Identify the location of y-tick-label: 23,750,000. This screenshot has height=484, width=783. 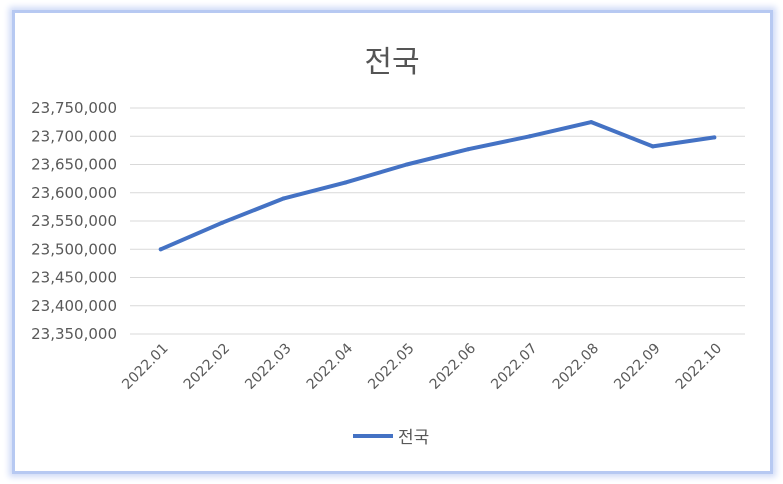
(74, 108).